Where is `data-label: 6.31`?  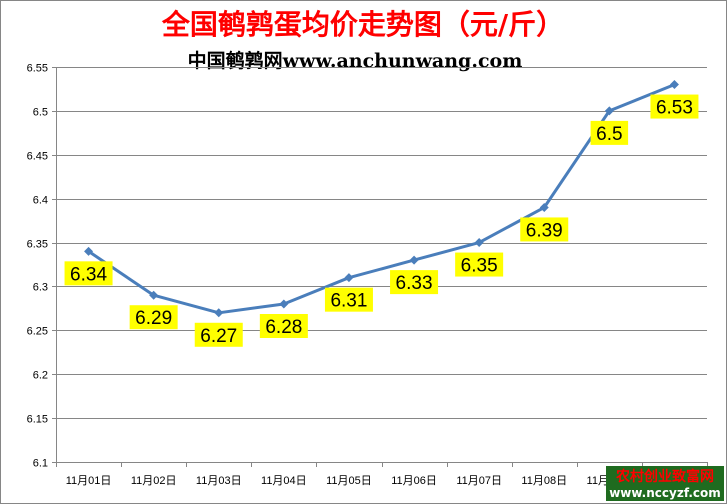 data-label: 6.31 is located at coordinates (348, 301).